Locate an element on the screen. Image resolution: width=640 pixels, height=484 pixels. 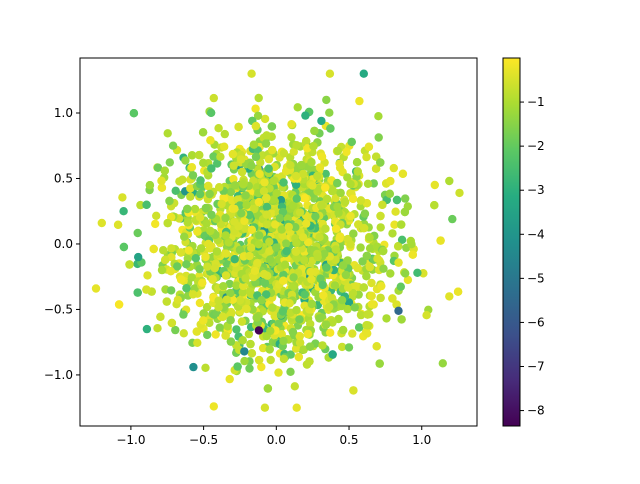
y-tick-label: 0.5 is located at coordinates (63, 178).